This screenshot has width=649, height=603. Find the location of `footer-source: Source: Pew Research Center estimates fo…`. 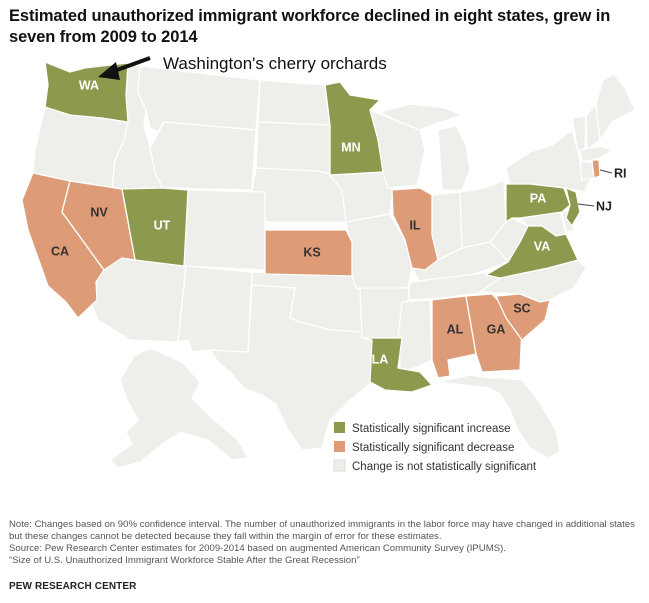

footer-source: Source: Pew Research Center estimates fo… is located at coordinates (257, 548).